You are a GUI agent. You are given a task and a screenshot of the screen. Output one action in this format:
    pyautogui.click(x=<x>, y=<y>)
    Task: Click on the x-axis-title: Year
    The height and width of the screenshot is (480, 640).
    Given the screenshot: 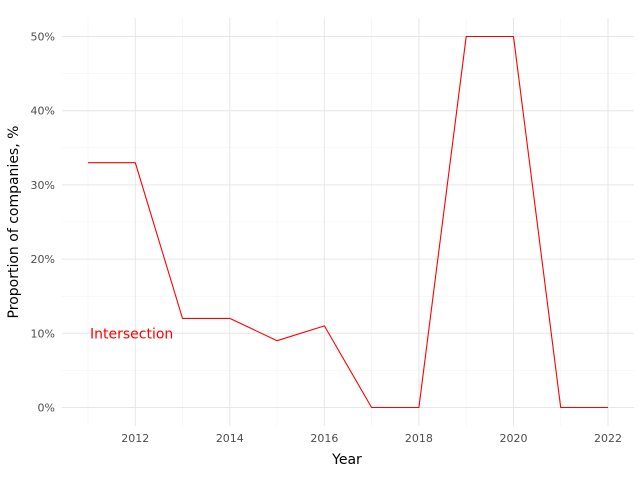 What is the action you would take?
    pyautogui.click(x=346, y=460)
    